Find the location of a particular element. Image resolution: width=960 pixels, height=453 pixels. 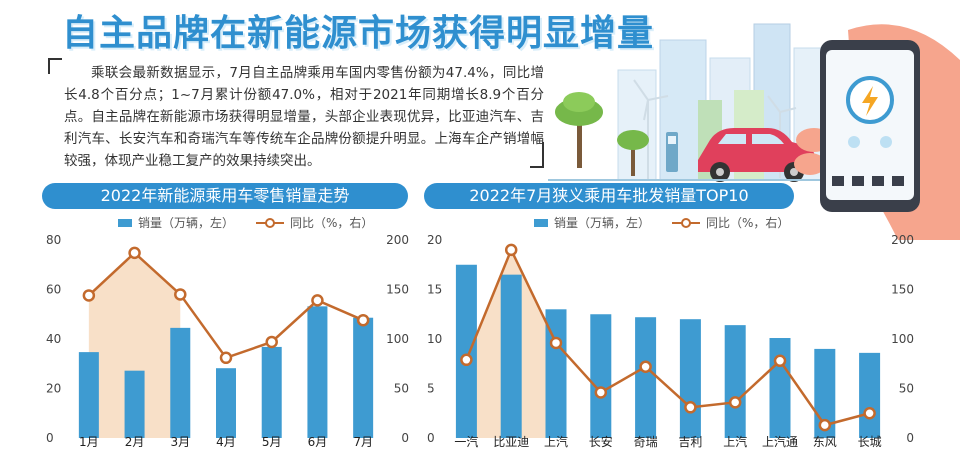

chart2-category-label: 东风 is located at coordinates (825, 442).